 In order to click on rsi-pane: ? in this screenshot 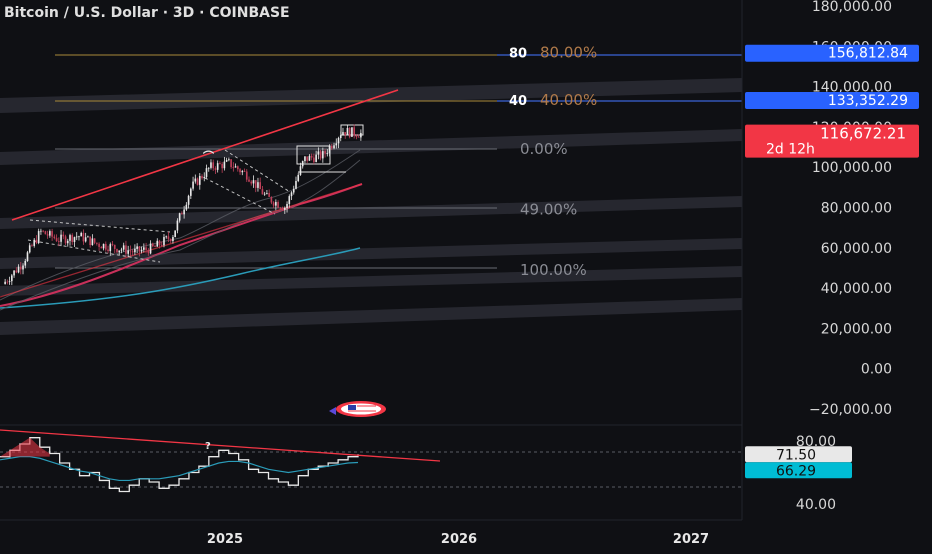, I will do `click(371, 461)`.